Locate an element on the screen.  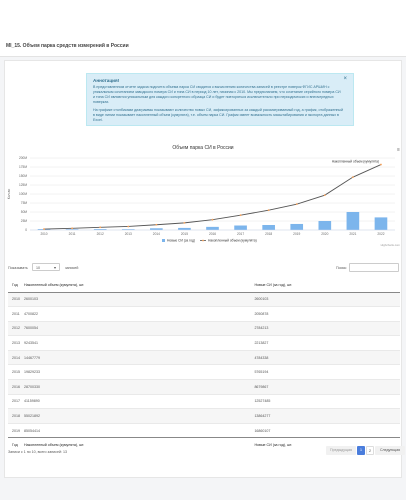
x-tick-label: 2014 is located at coordinates (156, 234).